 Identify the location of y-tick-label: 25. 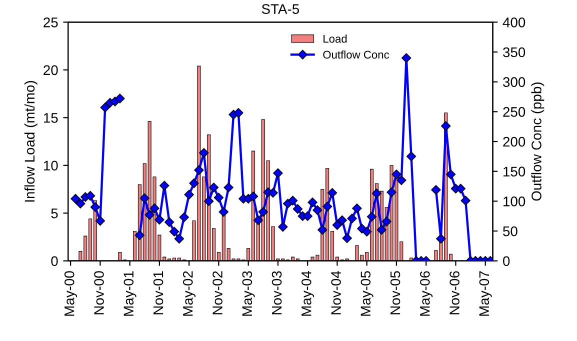
(51, 23).